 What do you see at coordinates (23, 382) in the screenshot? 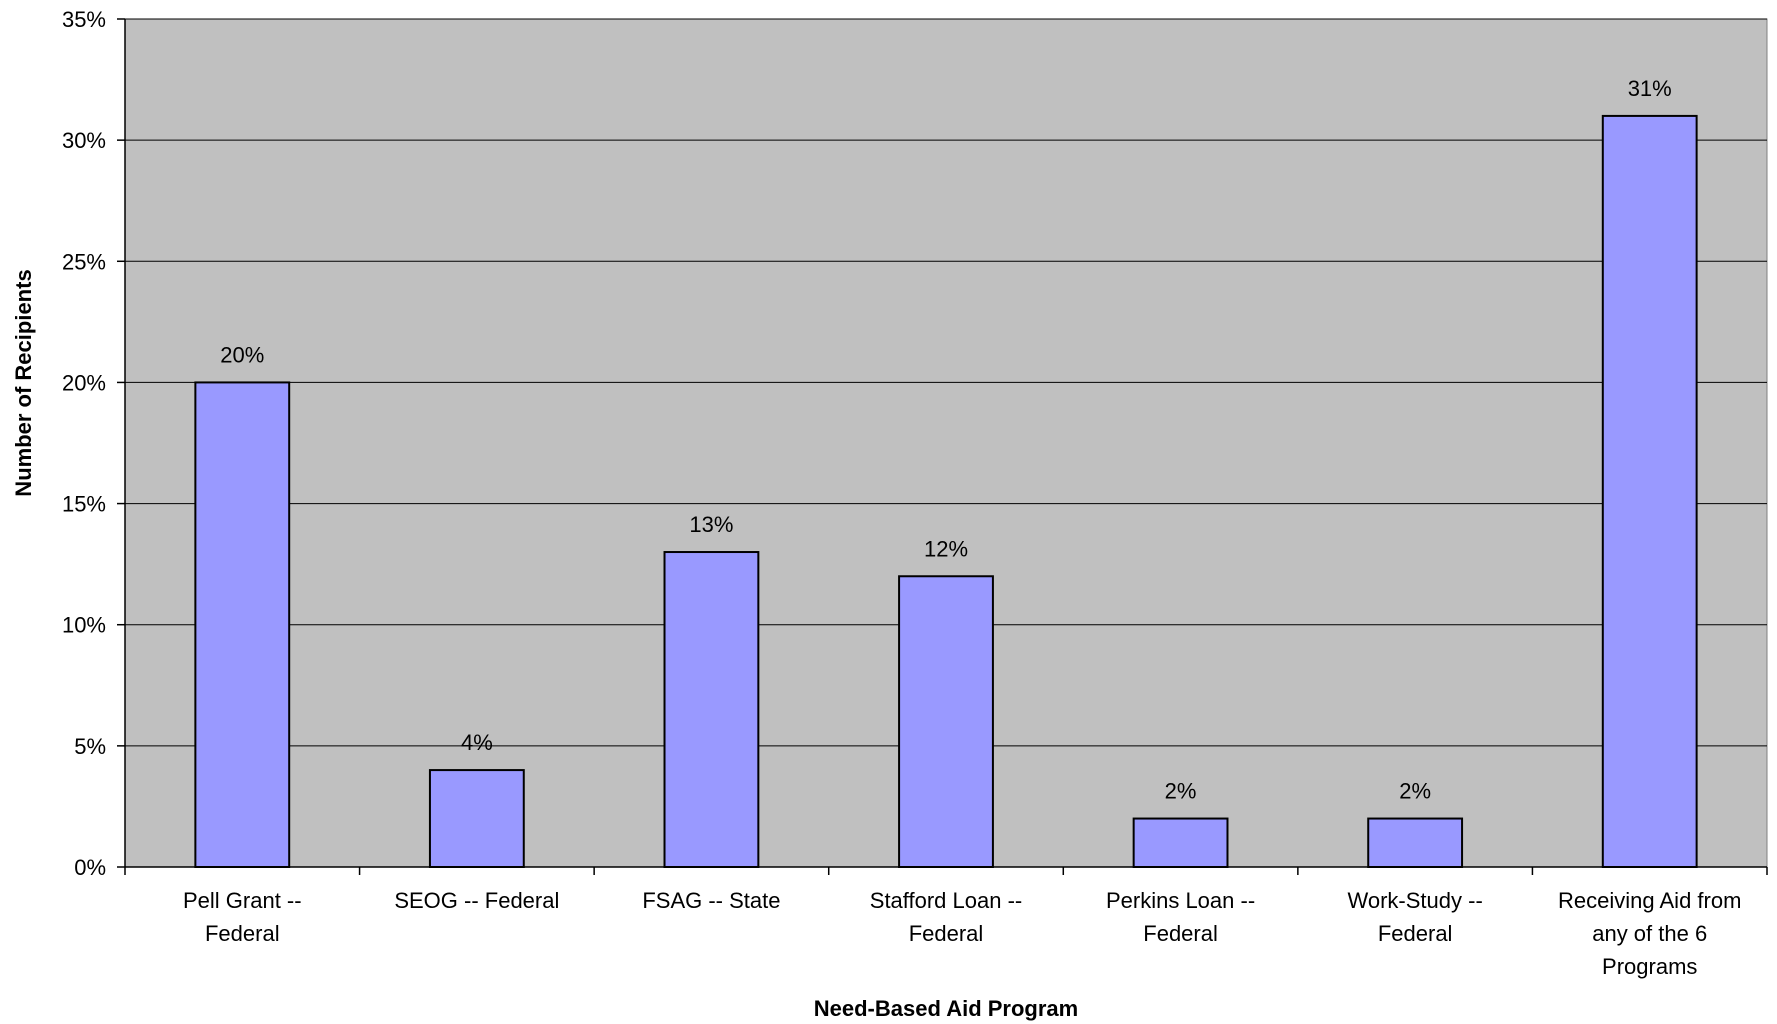
I see `y-axis-title: Number of Recipients` at bounding box center [23, 382].